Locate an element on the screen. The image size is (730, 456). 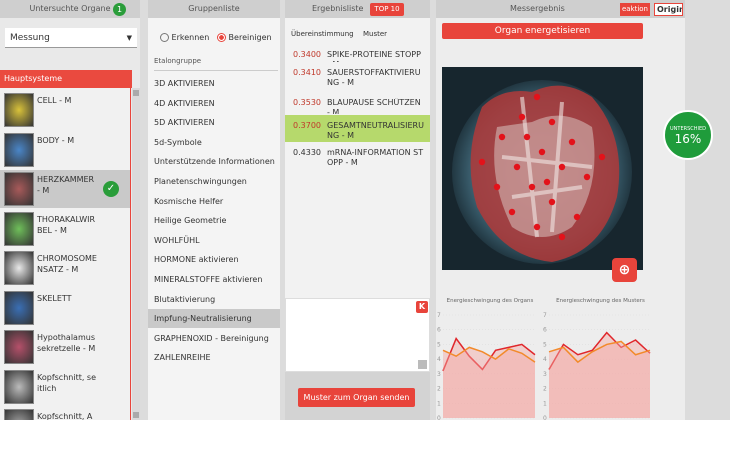
result-row: 0.3410 SAUERSTOFFAKTIVIERUNG - M is located at coordinates (357, 76).